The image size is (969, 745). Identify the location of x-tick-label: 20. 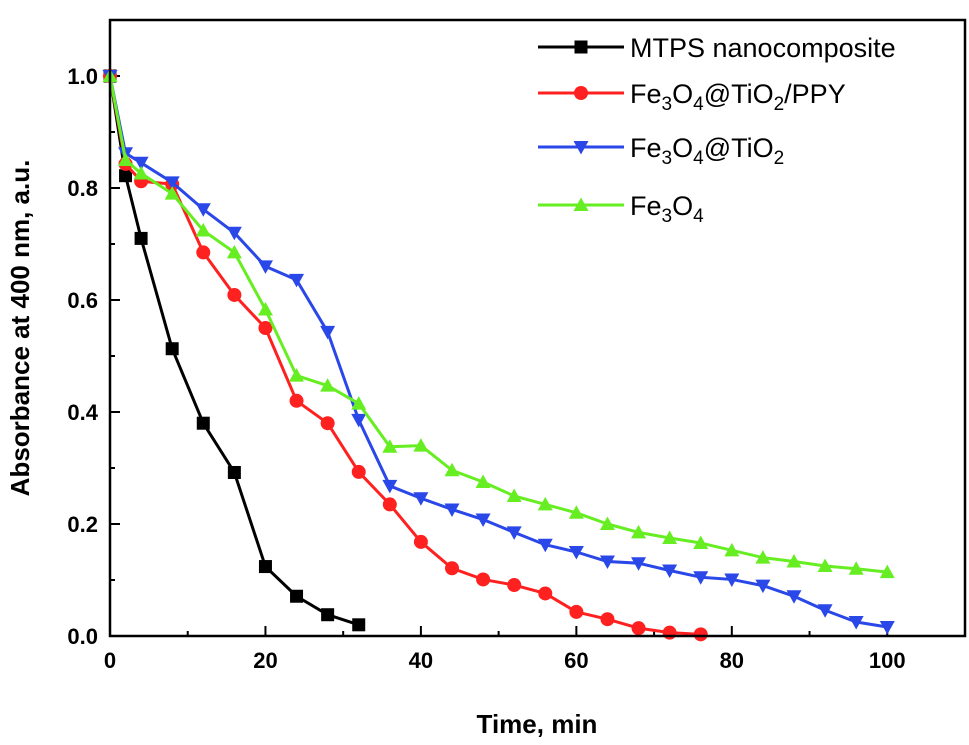
(265, 660).